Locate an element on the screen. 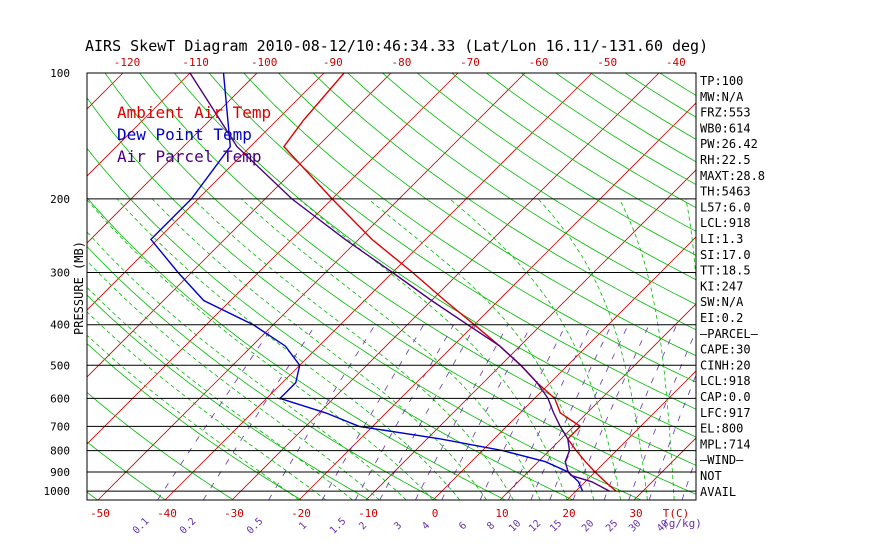  bottom-temp-tick: 20 is located at coordinates (568, 513).